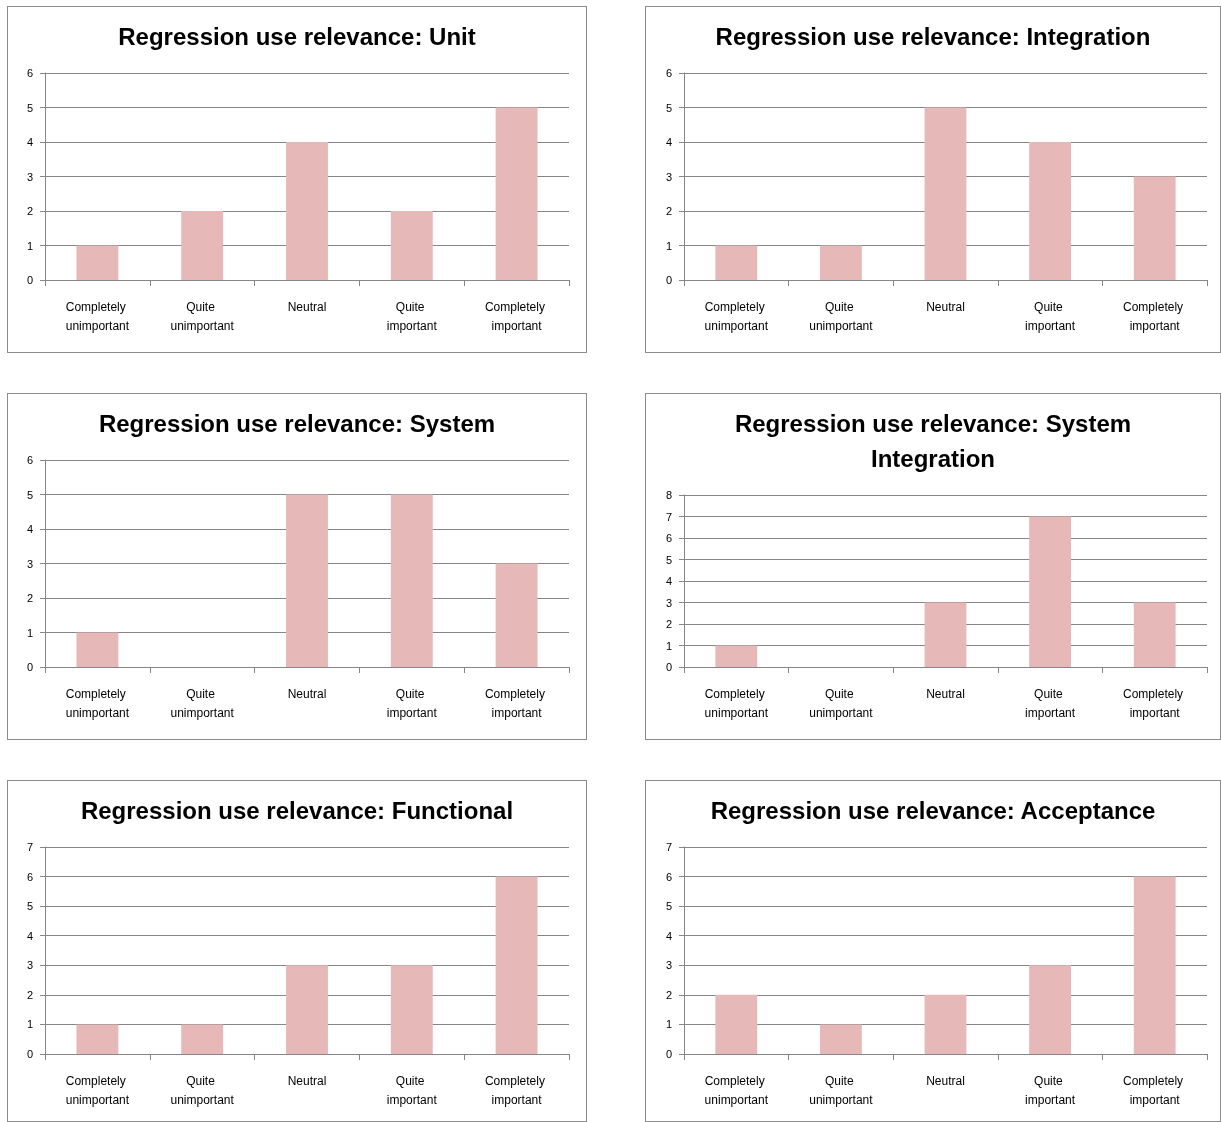  Describe the element at coordinates (933, 441) in the screenshot. I see `chart-title: Regression use relevance: System Integration` at that location.